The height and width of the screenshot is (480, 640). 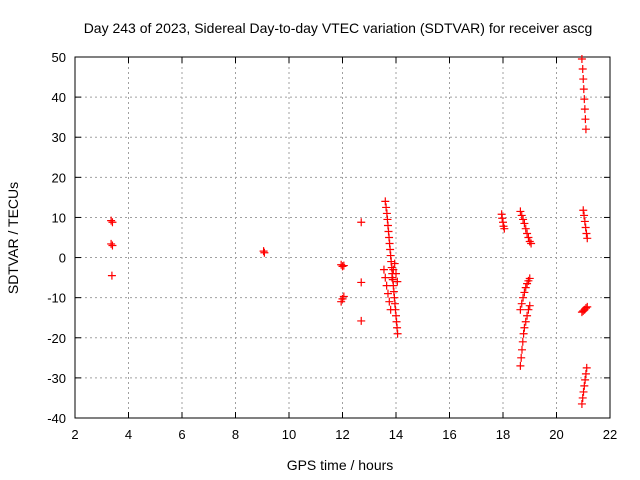 I want to click on x-tick-label: 8, so click(x=235, y=434).